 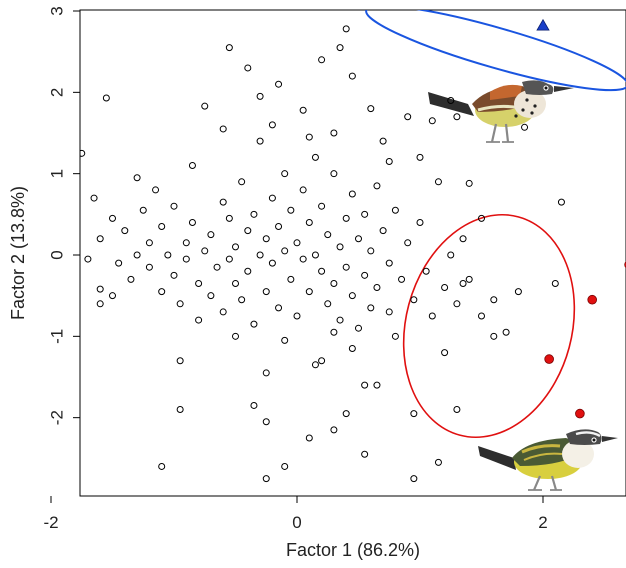 I want to click on y-tick-label: 3, so click(x=56, y=10).